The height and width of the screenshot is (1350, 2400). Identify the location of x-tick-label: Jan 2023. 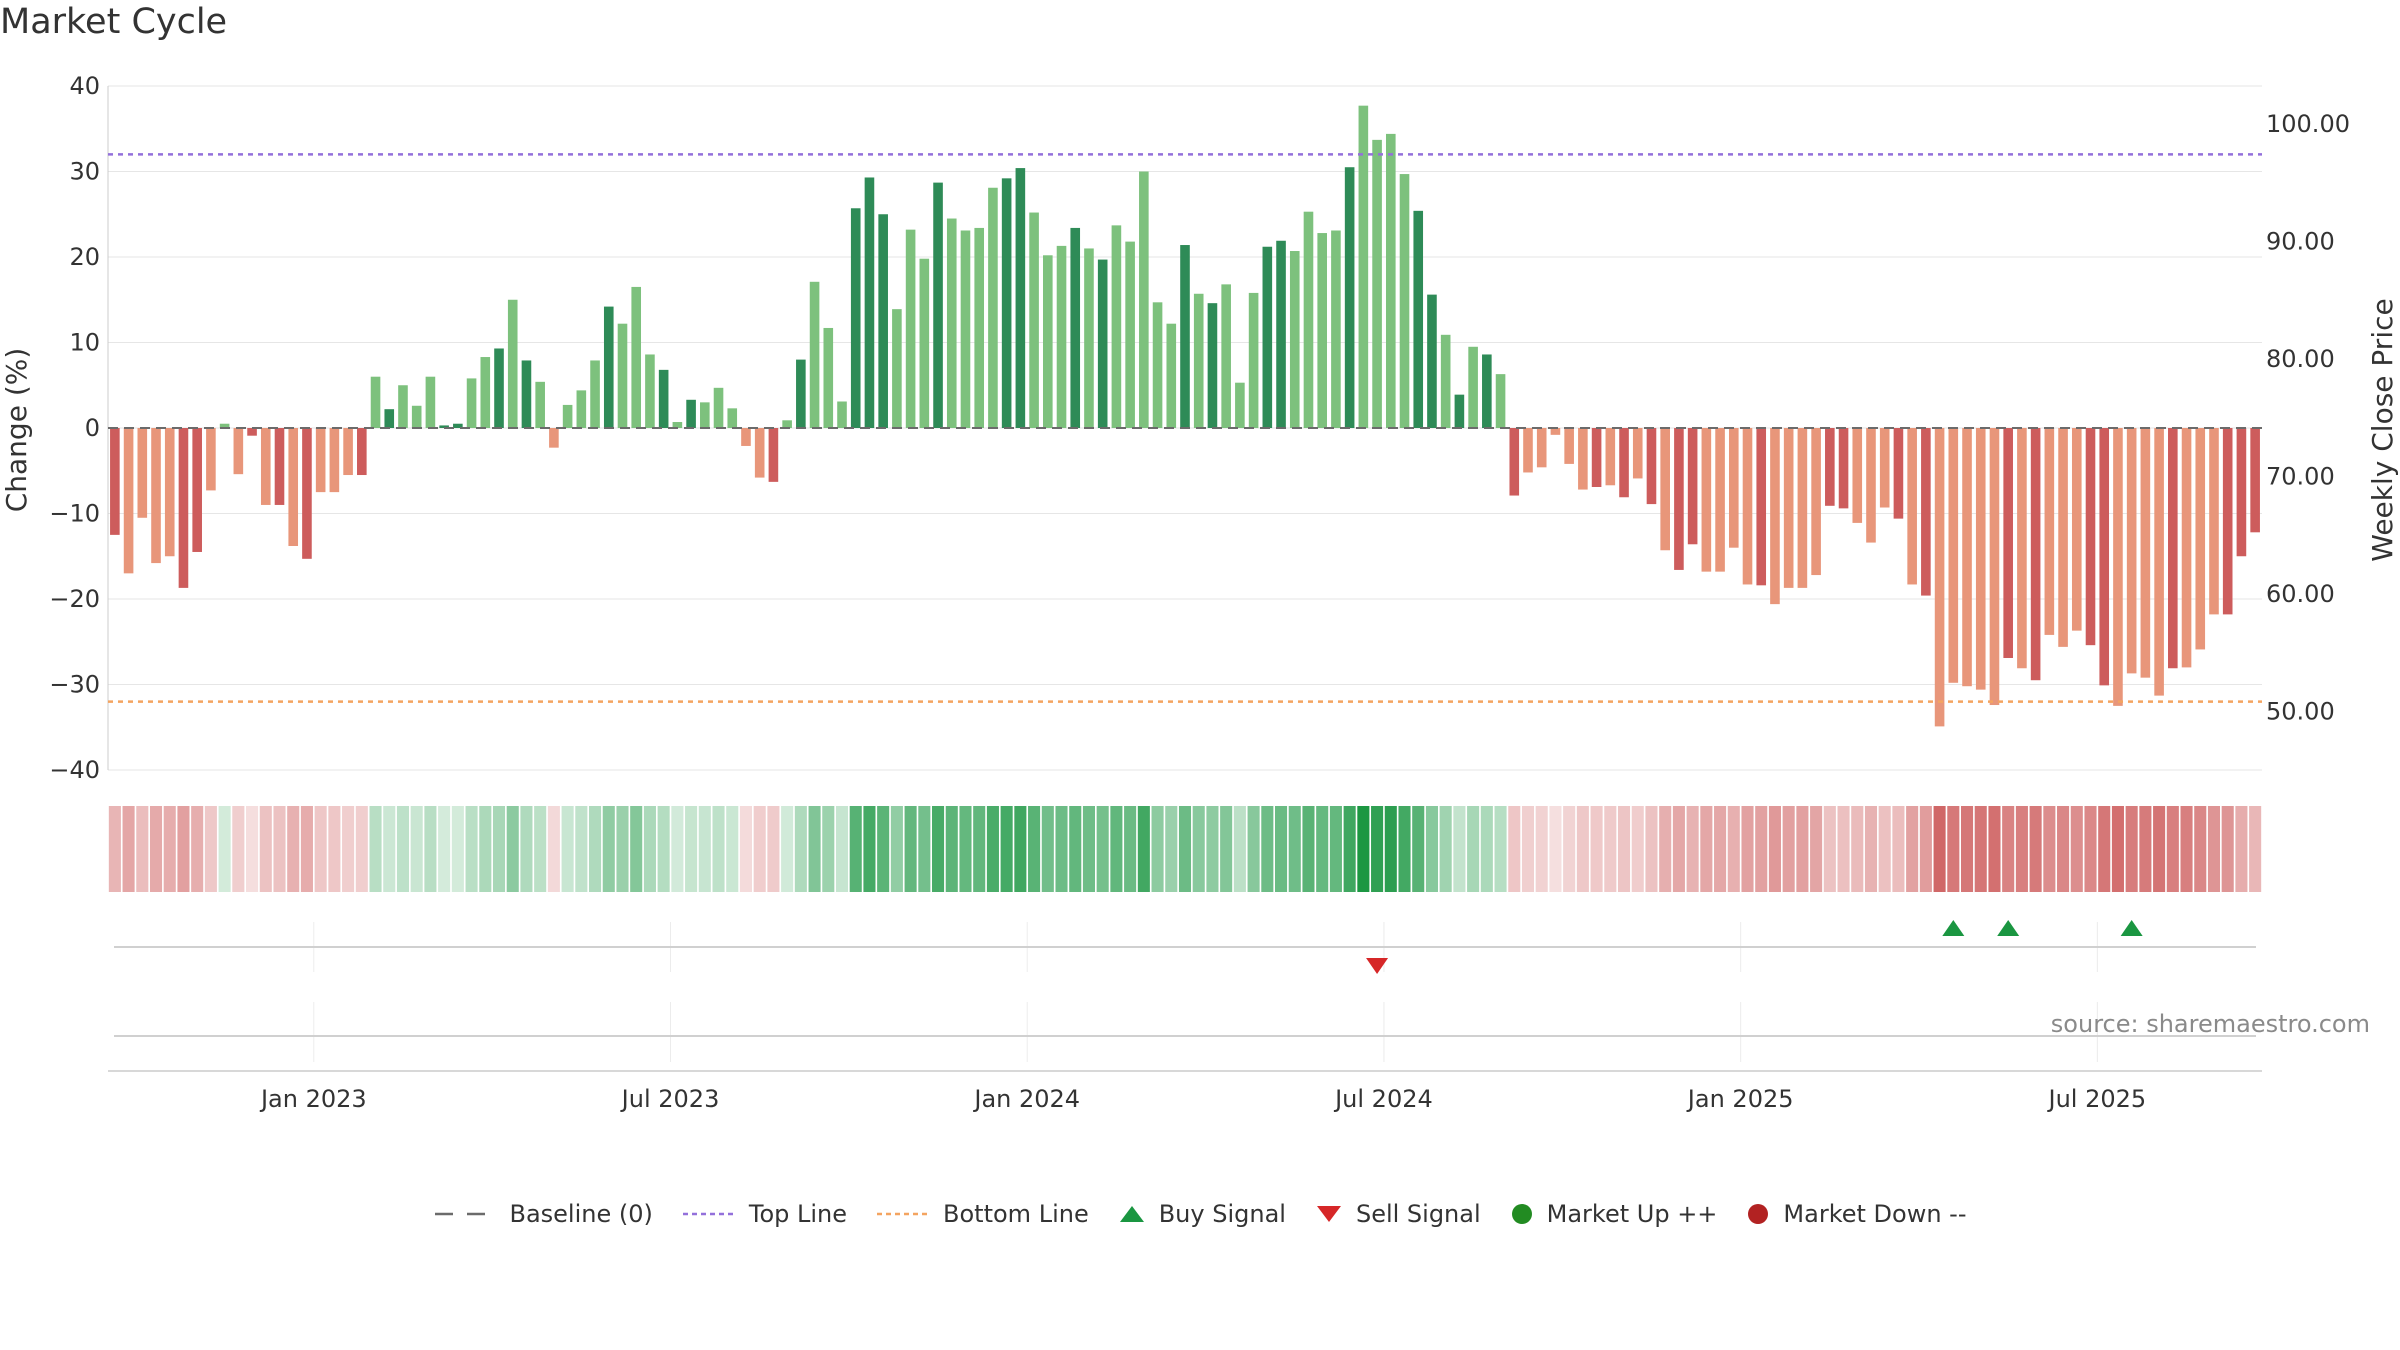
(313, 1099).